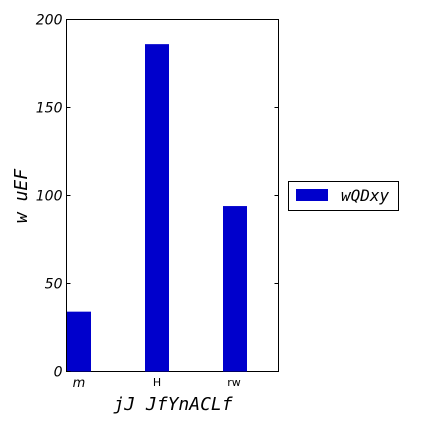  Describe the element at coordinates (235, 289) in the screenshot. I see `bar-rw` at that location.